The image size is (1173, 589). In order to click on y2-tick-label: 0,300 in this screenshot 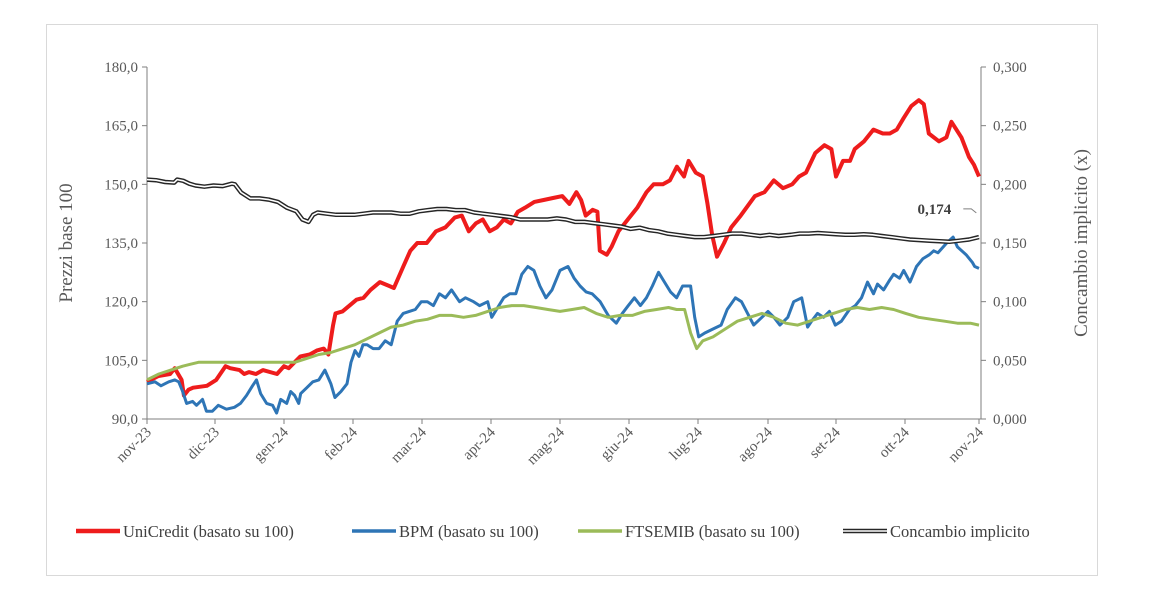, I will do `click(1010, 68)`.